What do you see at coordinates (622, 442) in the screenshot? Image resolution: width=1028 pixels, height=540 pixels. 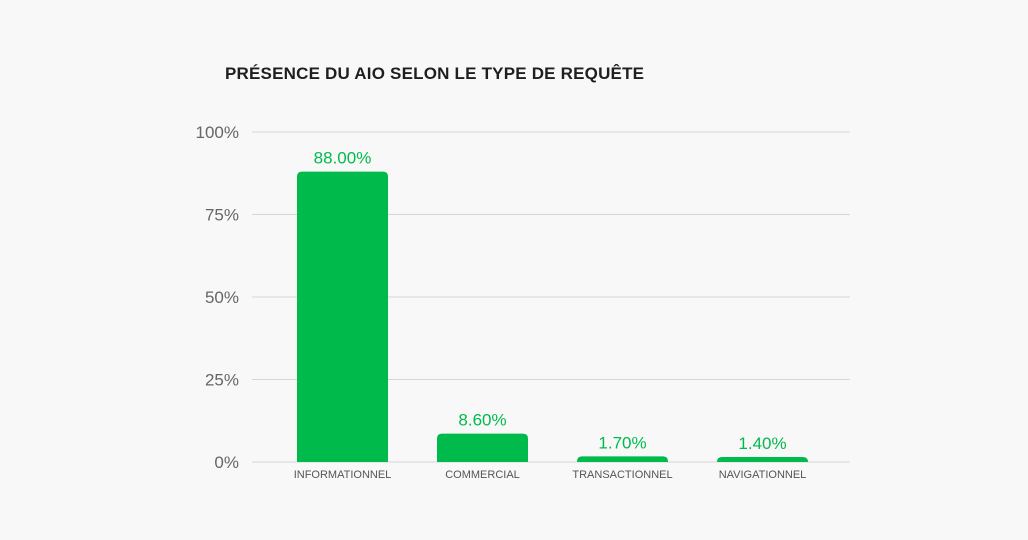 I see `data-label: 1.70%` at bounding box center [622, 442].